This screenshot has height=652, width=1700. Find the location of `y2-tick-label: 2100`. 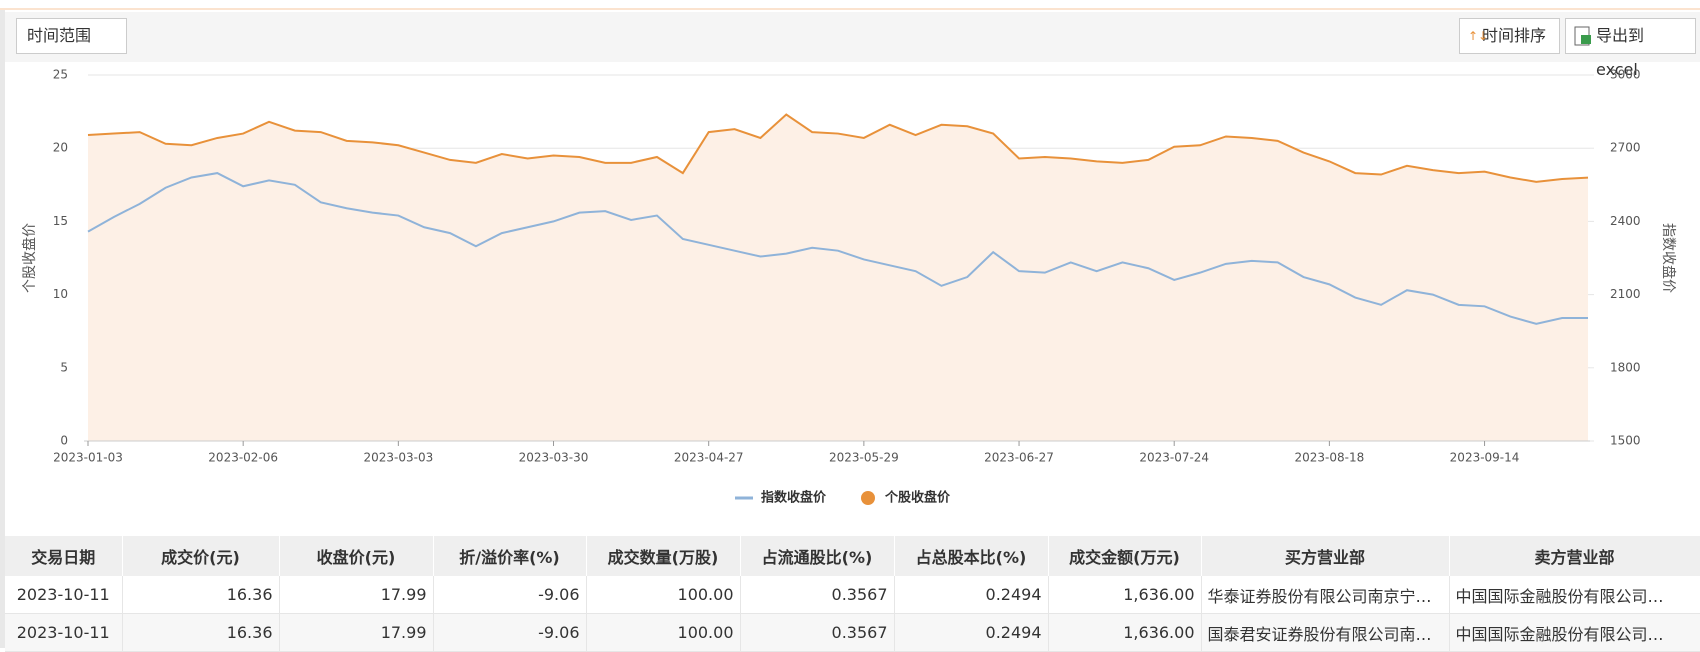

y2-tick-label: 2100 is located at coordinates (1625, 294).